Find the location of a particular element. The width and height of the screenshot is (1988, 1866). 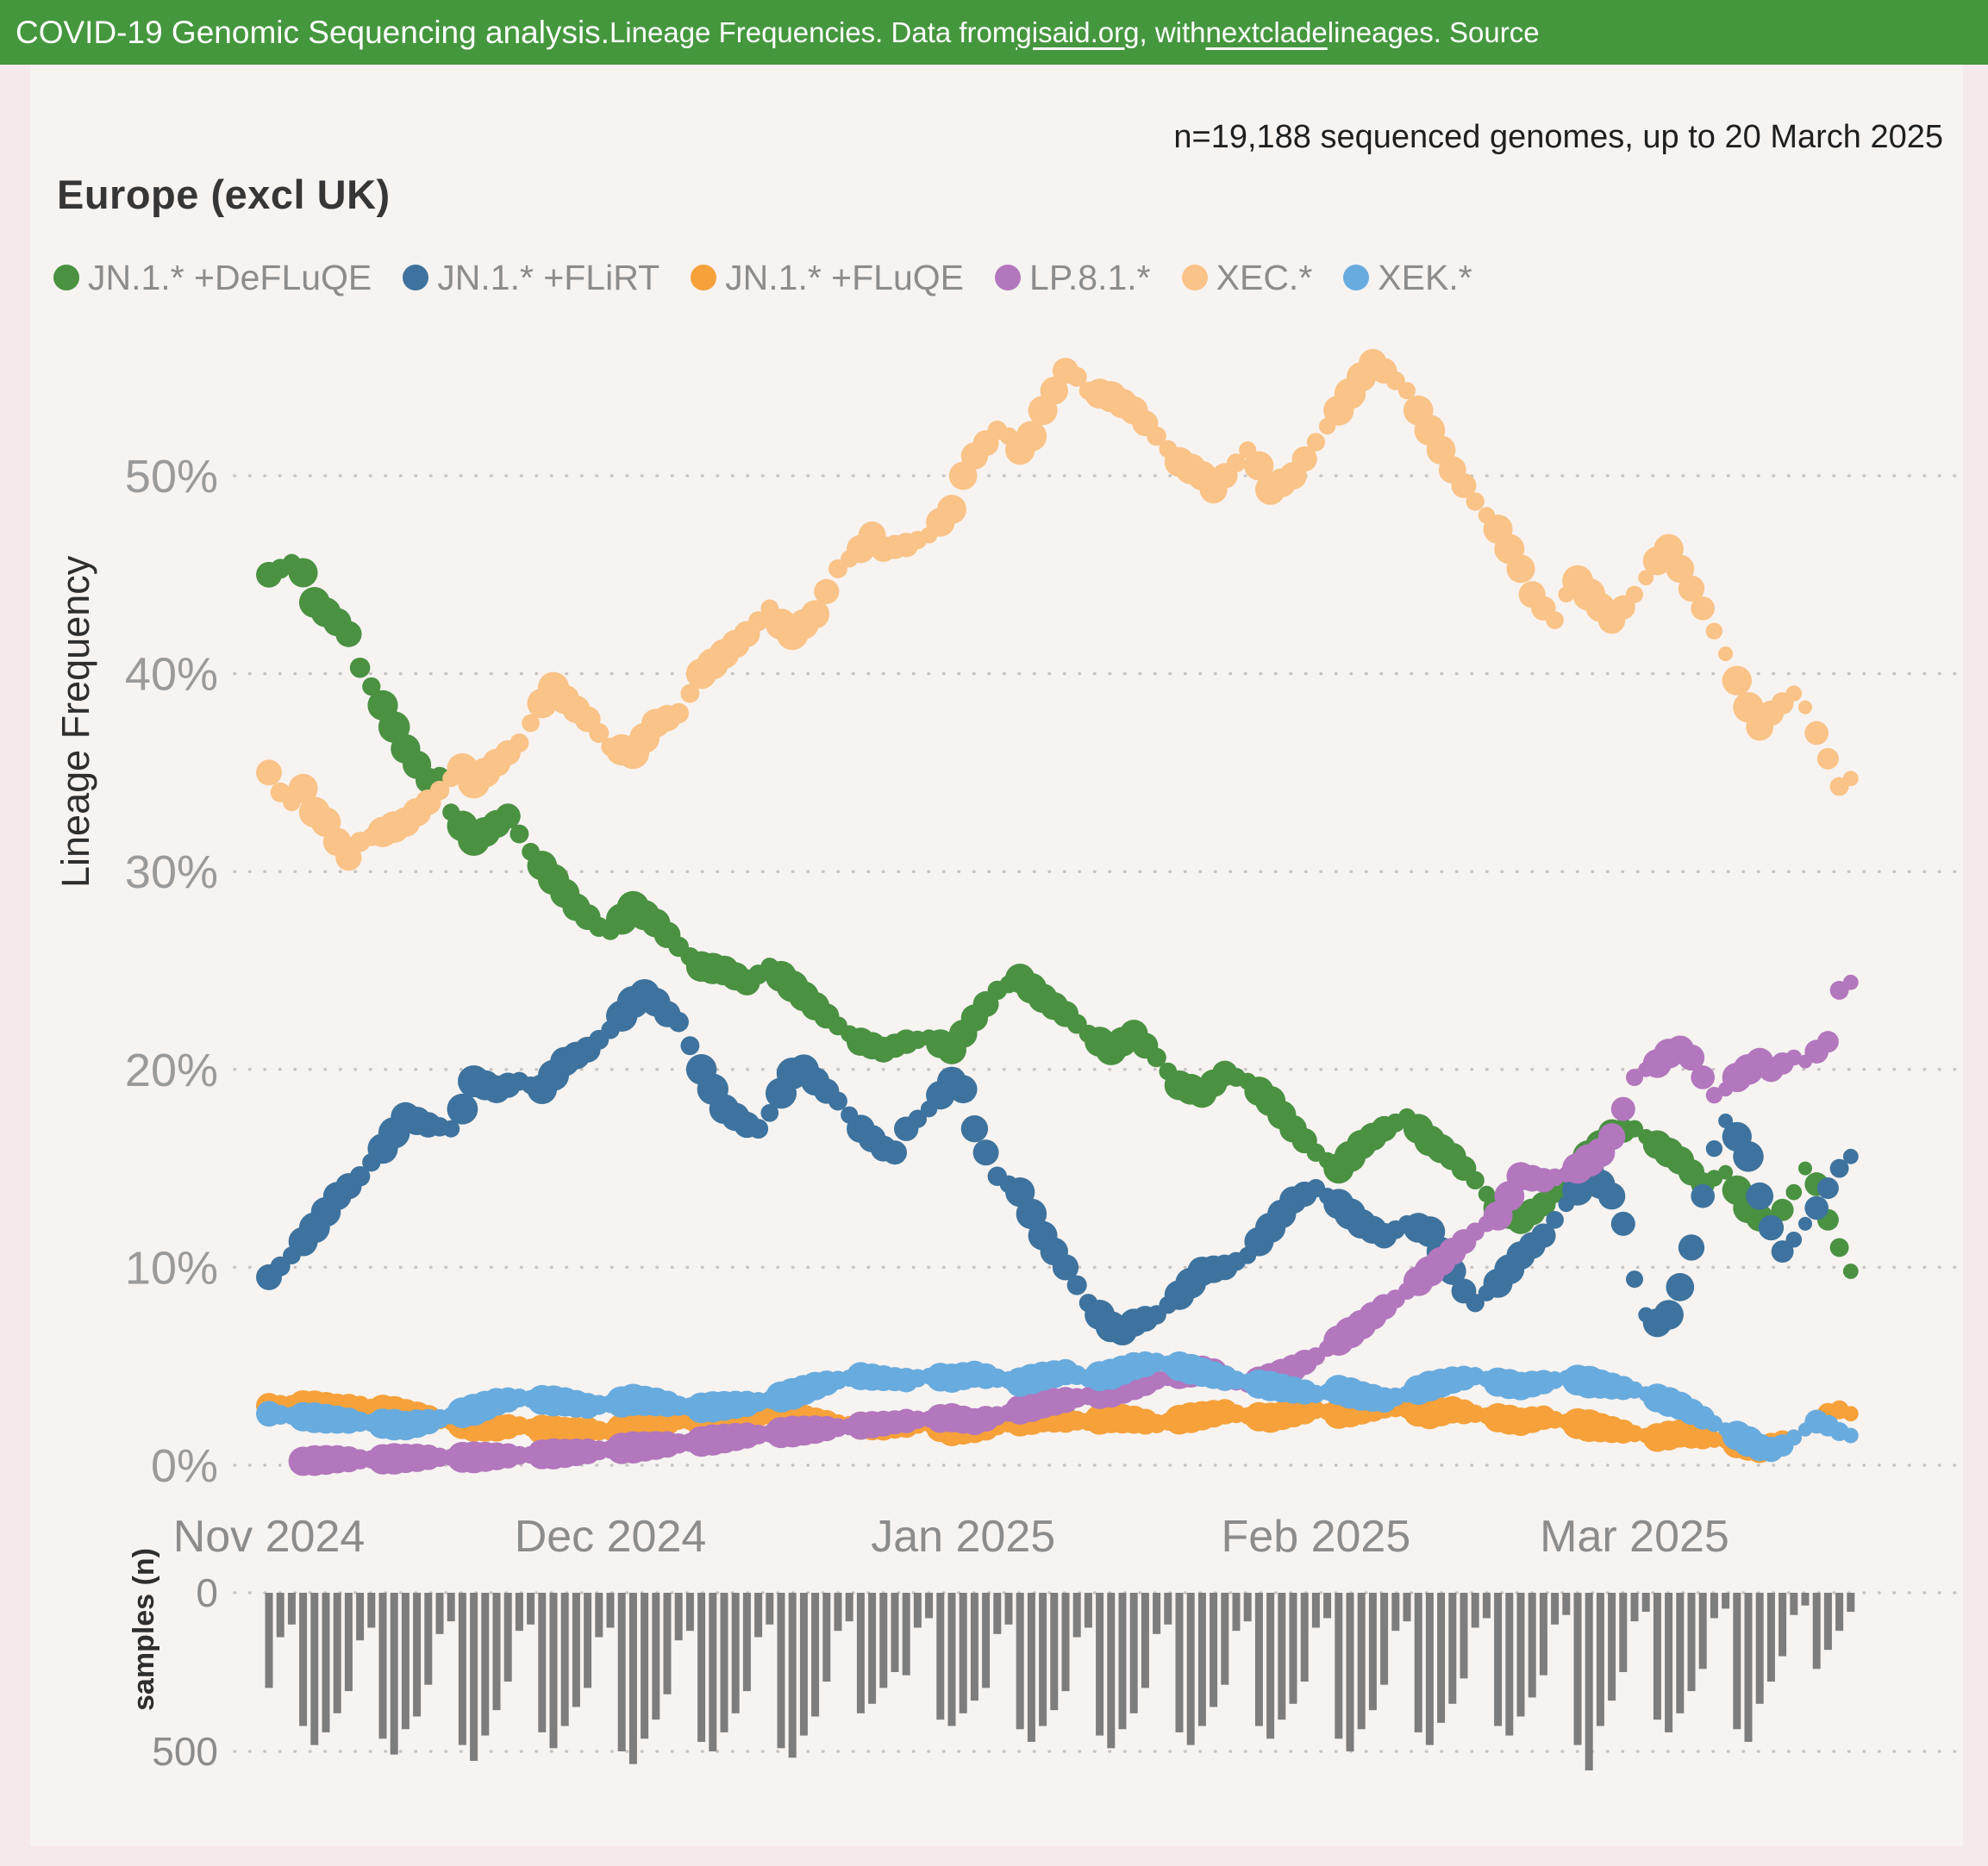

legend-item-xec: XEC.* is located at coordinates (1246, 278).